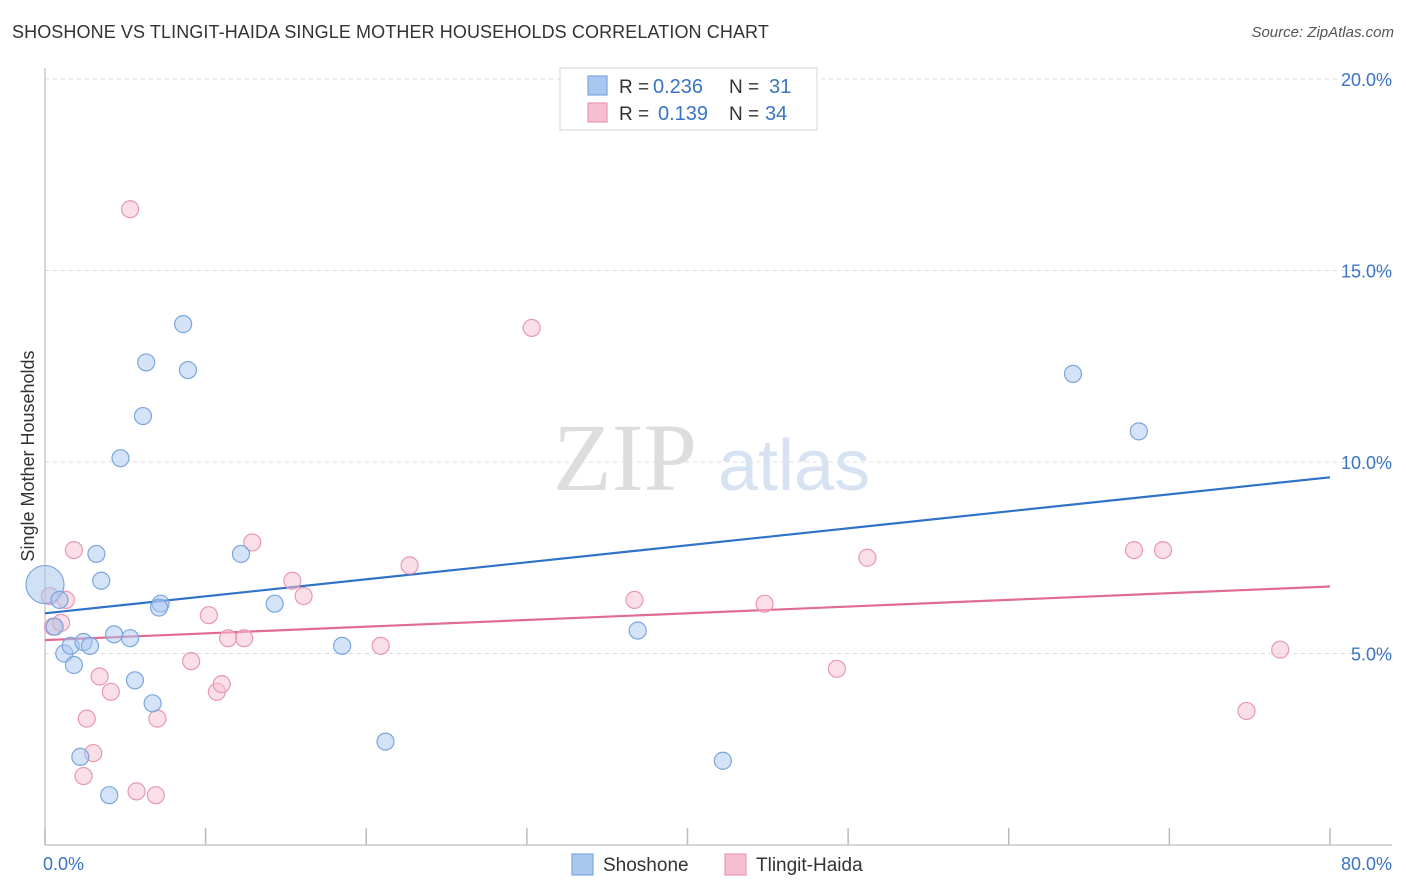 This screenshot has width=1406, height=892. I want to click on top-legend: R = 0.236 N = 31 R = 0.139 N = 34, so click(688, 99).